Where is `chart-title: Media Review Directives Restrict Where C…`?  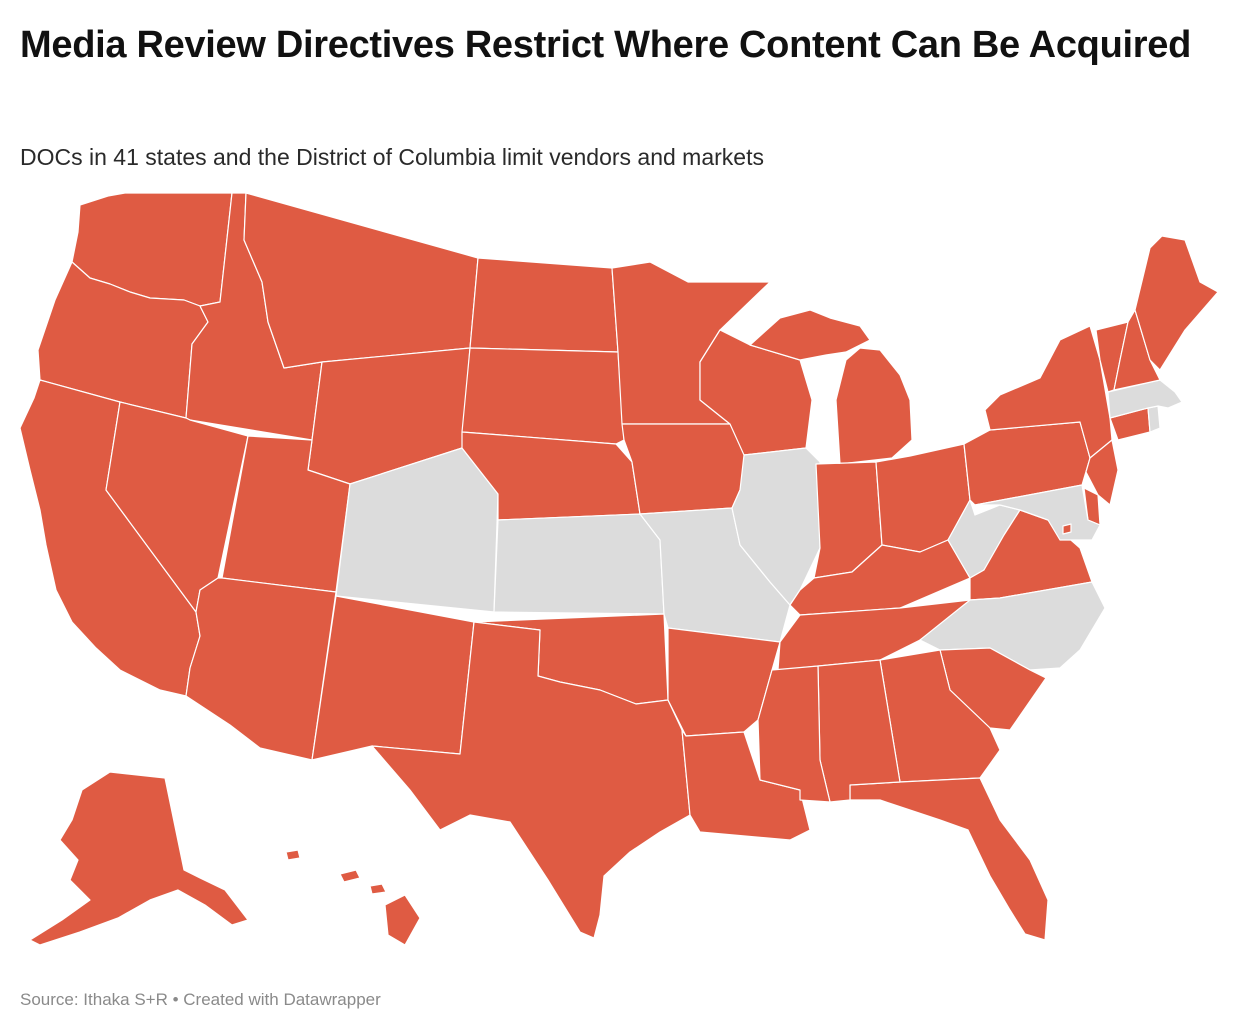
chart-title: Media Review Directives Restrict Where C… is located at coordinates (605, 45).